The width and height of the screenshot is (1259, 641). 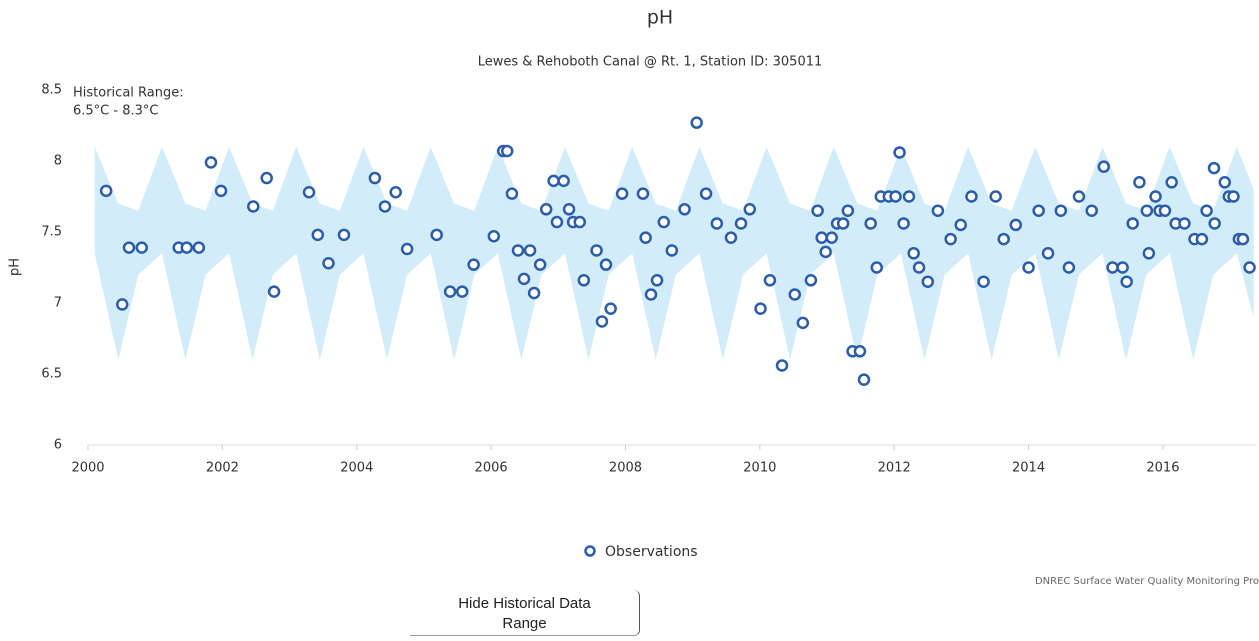 I want to click on x-tick-label: 2014, so click(x=1028, y=468).